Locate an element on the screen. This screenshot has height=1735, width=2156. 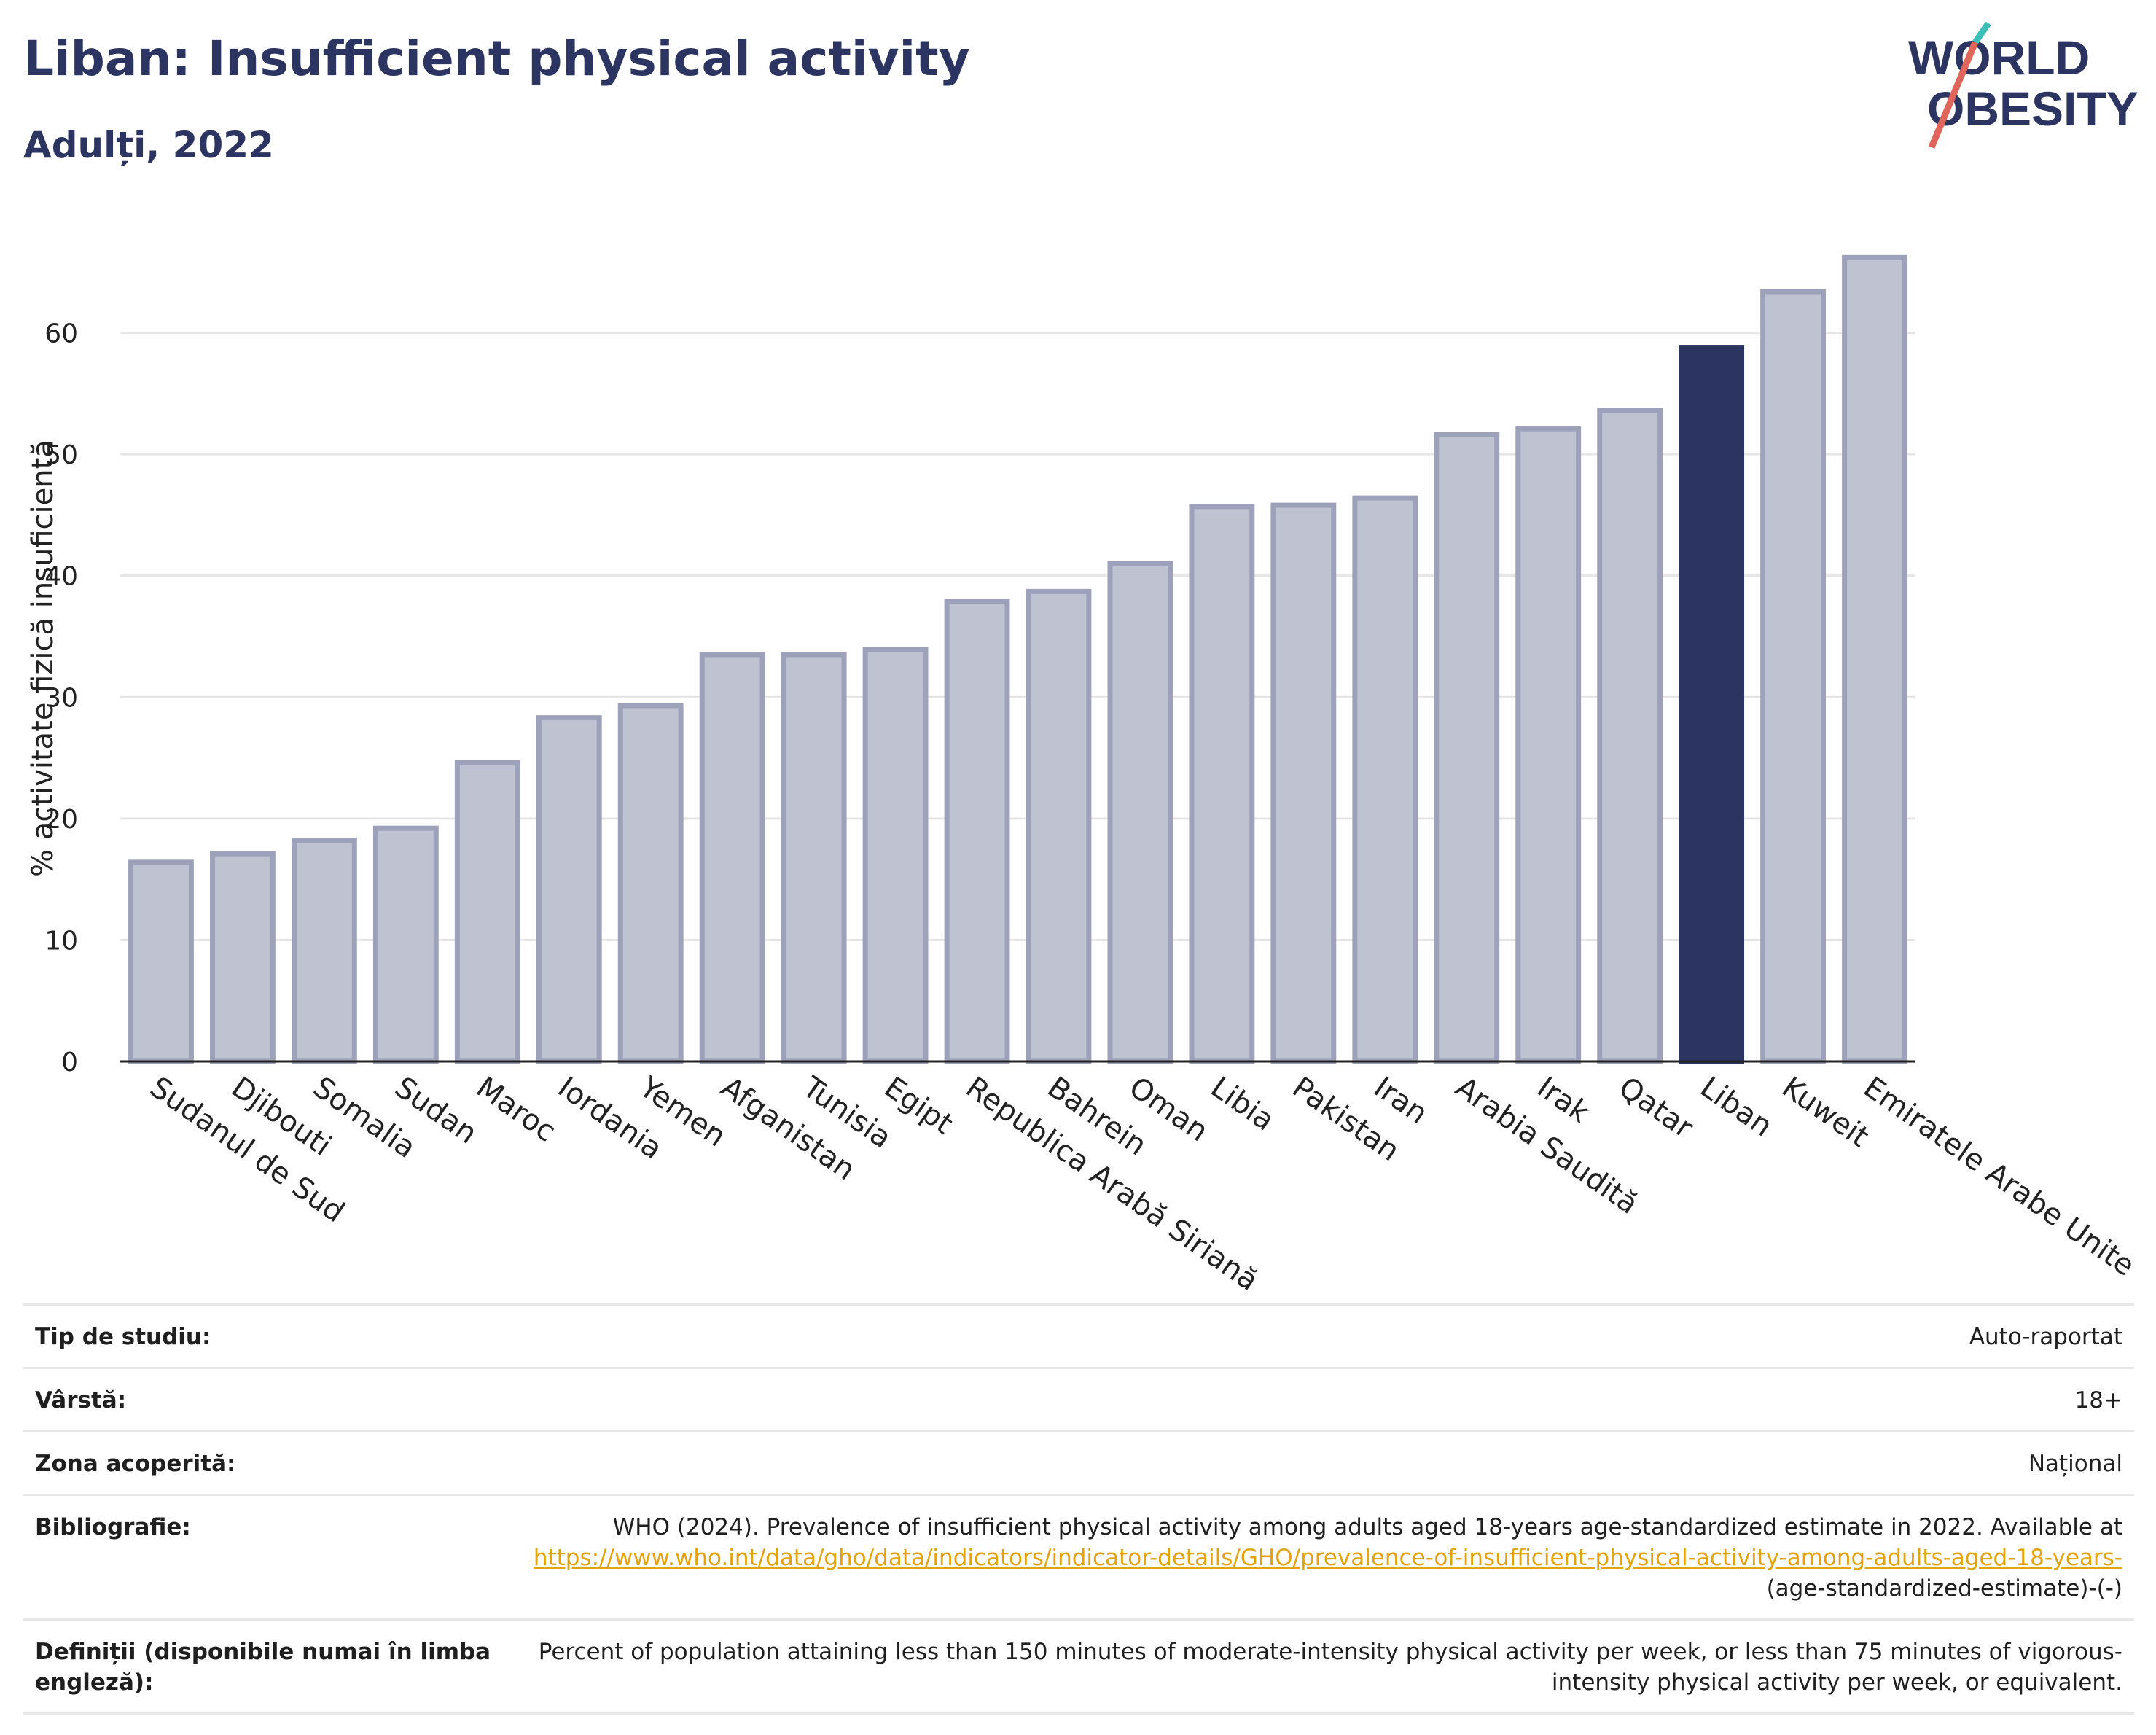
y-tick-label: 20 is located at coordinates (61, 820).